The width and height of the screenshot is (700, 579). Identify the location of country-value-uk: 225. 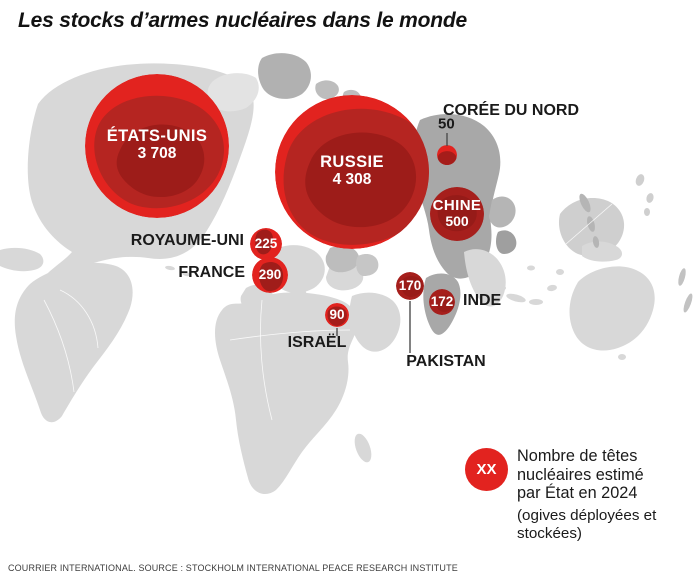
(266, 244).